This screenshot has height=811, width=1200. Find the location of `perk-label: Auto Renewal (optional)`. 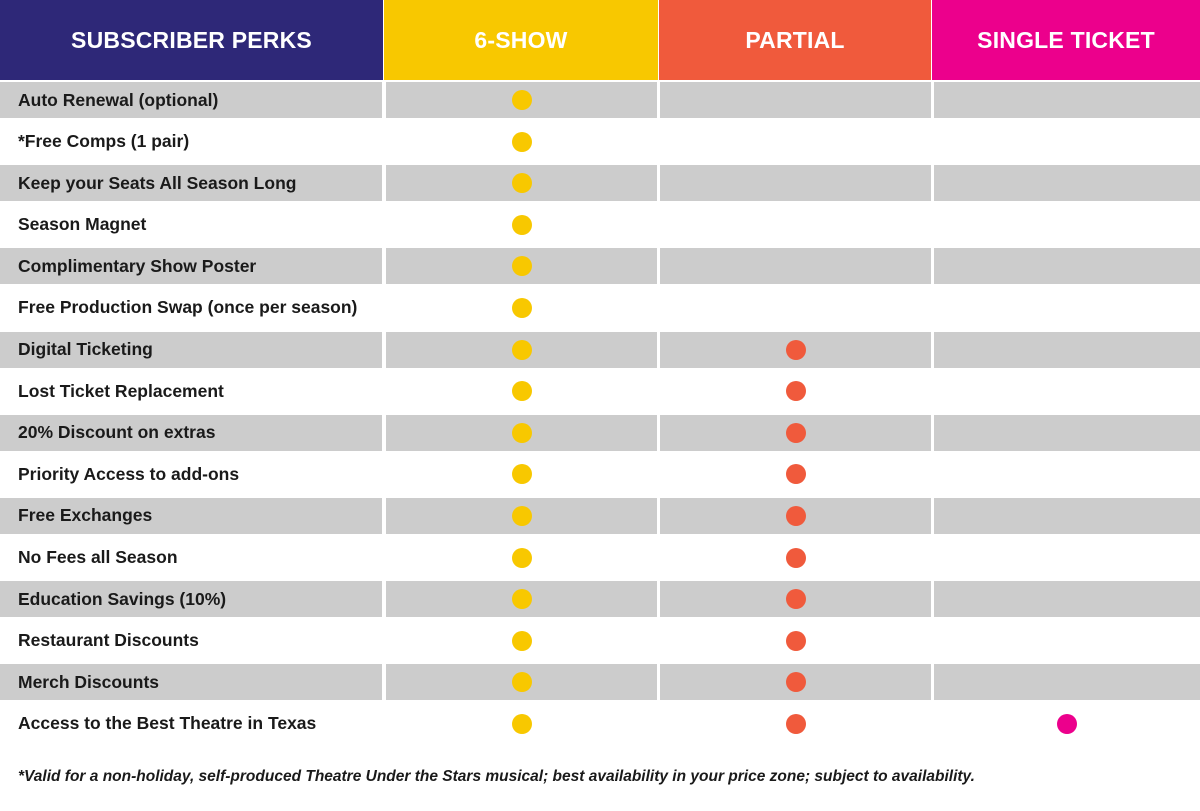

perk-label: Auto Renewal (optional) is located at coordinates (191, 100).